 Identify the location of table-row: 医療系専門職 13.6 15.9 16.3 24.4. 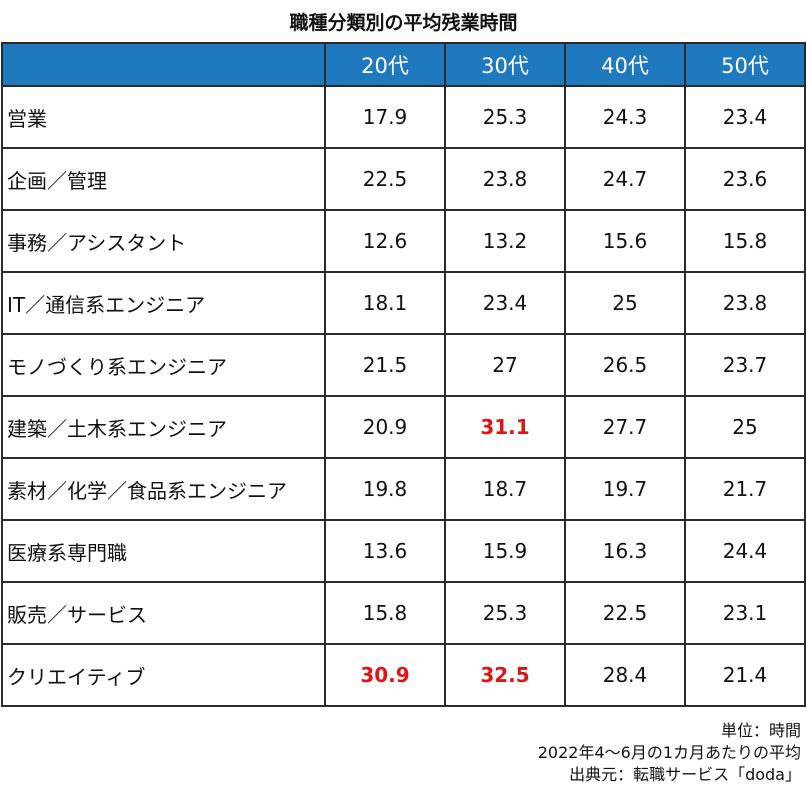
(403, 551).